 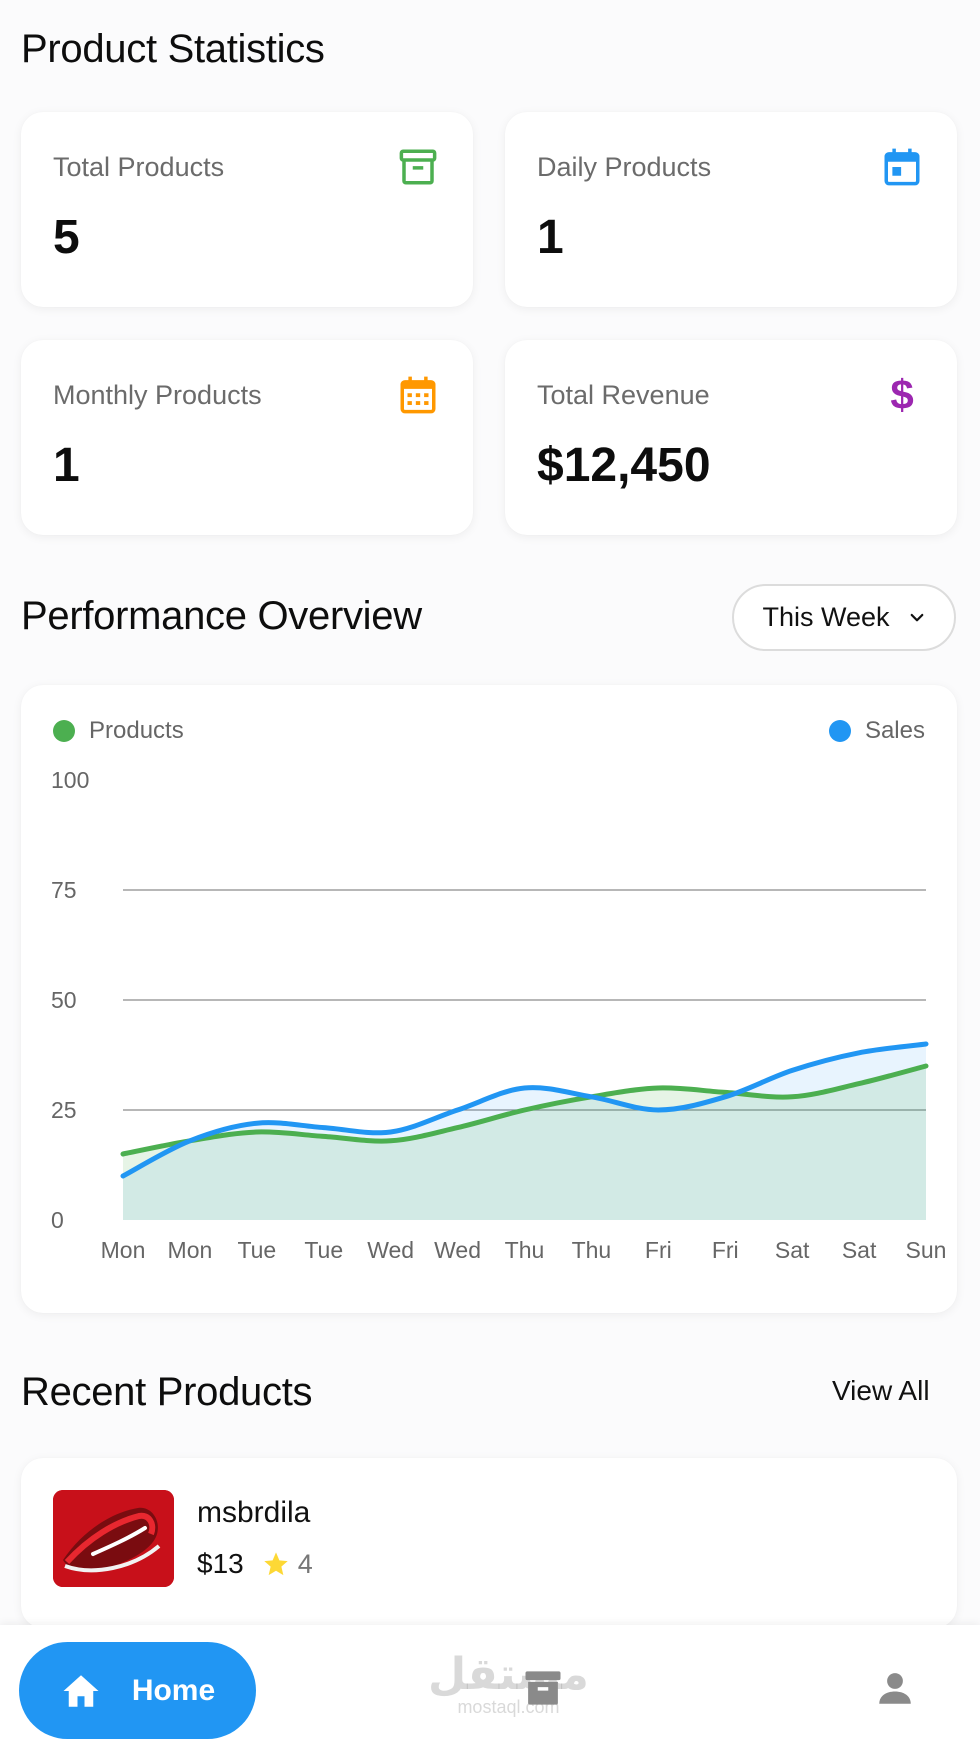 I want to click on x-tick-label: Sun, so click(x=926, y=1250).